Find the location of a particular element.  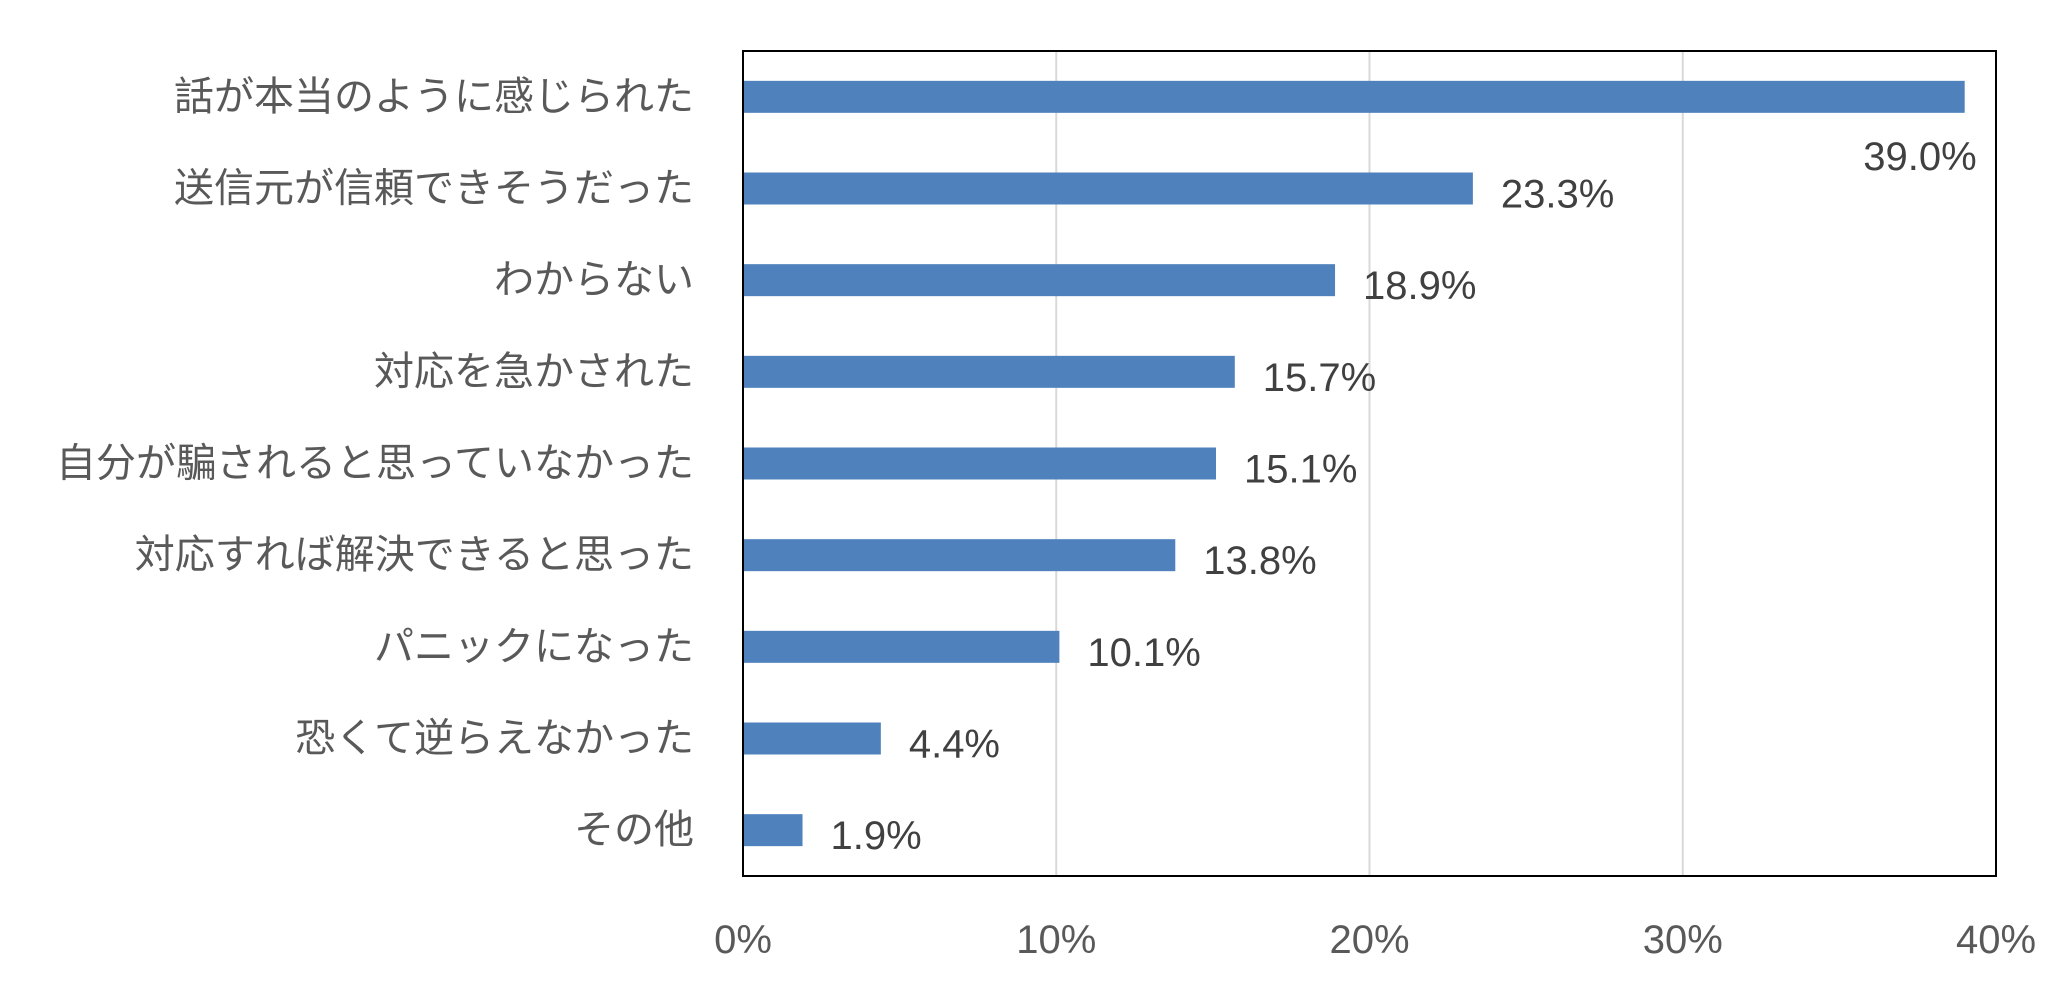

data-label: 1.9% is located at coordinates (876, 836).